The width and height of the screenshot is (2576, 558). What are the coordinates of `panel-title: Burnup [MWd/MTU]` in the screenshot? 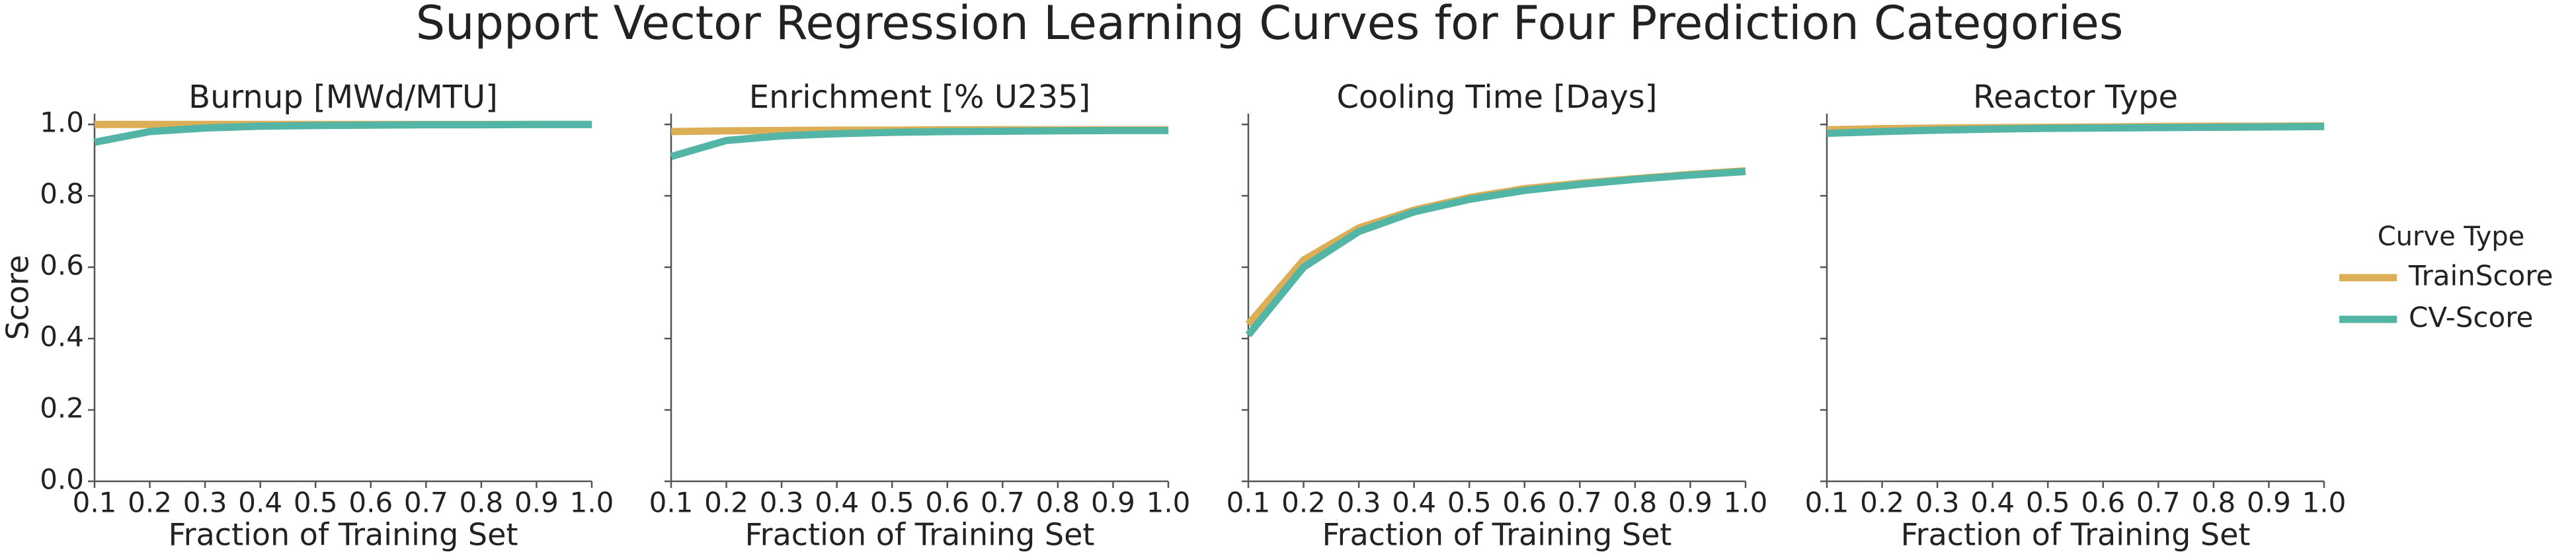 It's located at (343, 97).